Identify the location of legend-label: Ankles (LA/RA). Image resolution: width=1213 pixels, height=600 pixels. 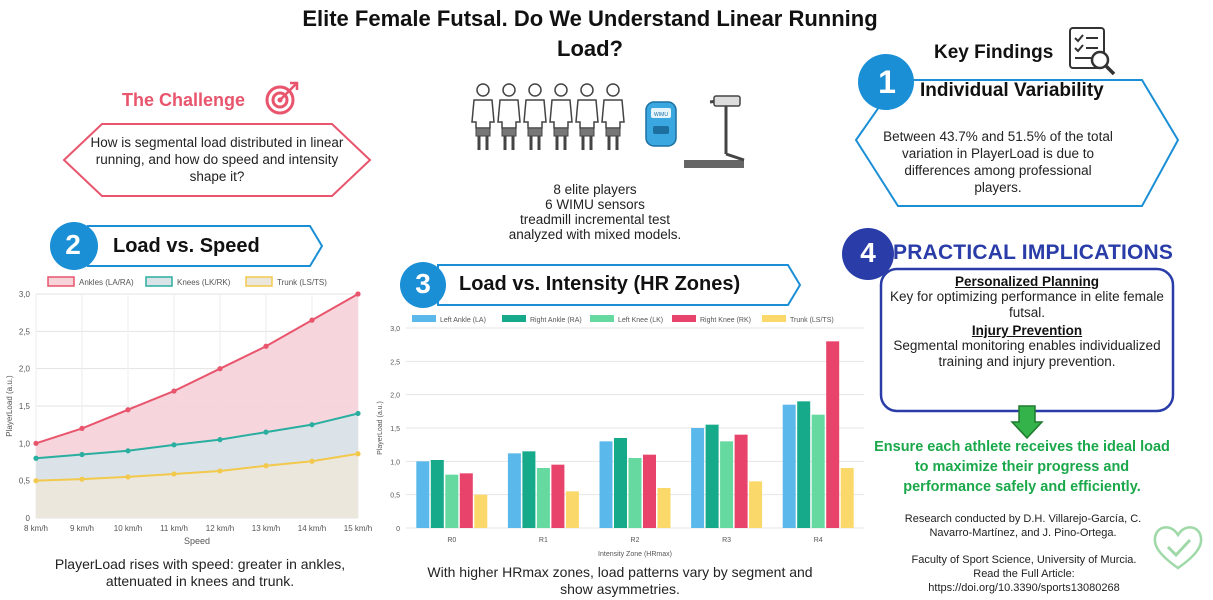
(106, 282).